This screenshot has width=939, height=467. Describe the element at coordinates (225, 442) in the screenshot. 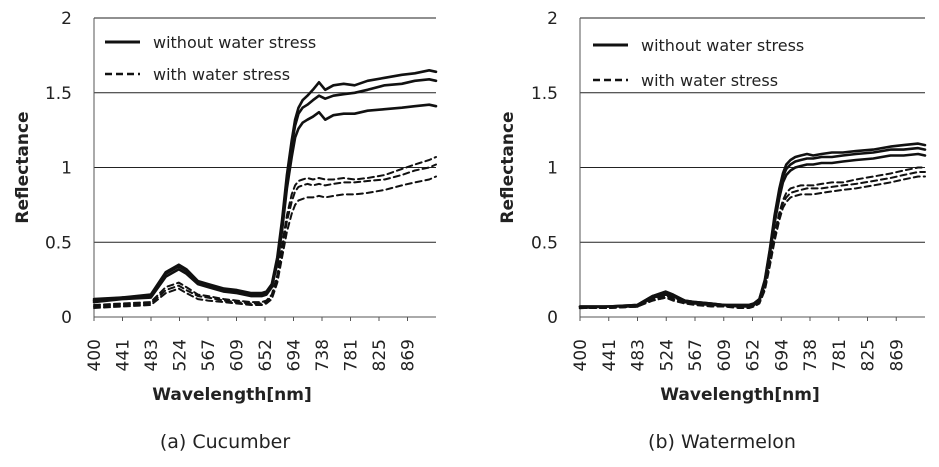

I see `panel-caption: (a) Cucumber` at that location.